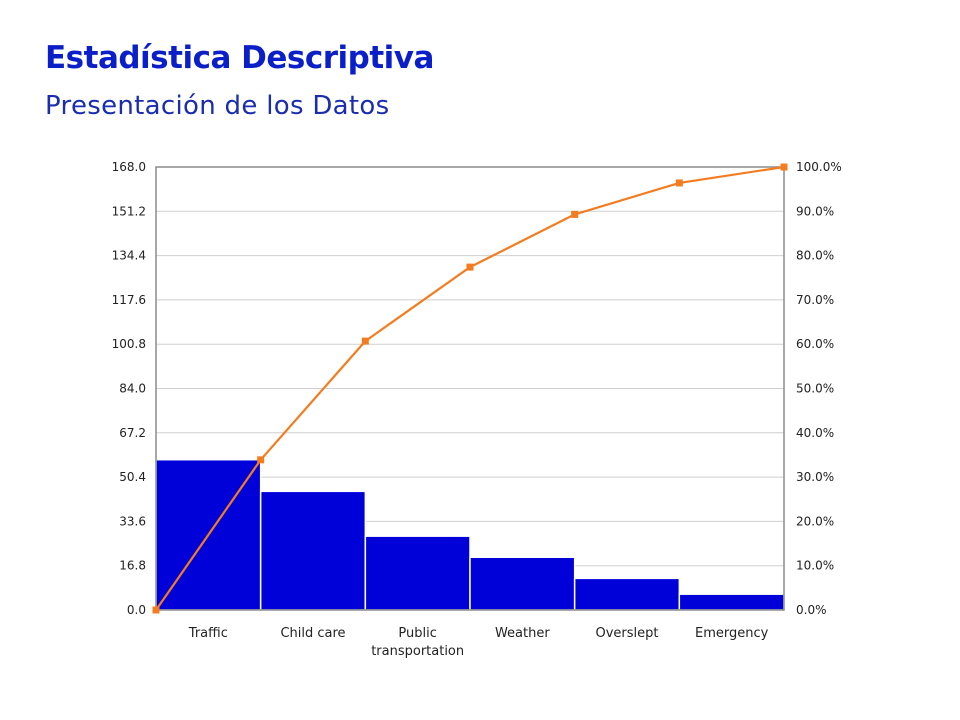 This screenshot has height=720, width=960. I want to click on category-label: Overslept, so click(626, 633).